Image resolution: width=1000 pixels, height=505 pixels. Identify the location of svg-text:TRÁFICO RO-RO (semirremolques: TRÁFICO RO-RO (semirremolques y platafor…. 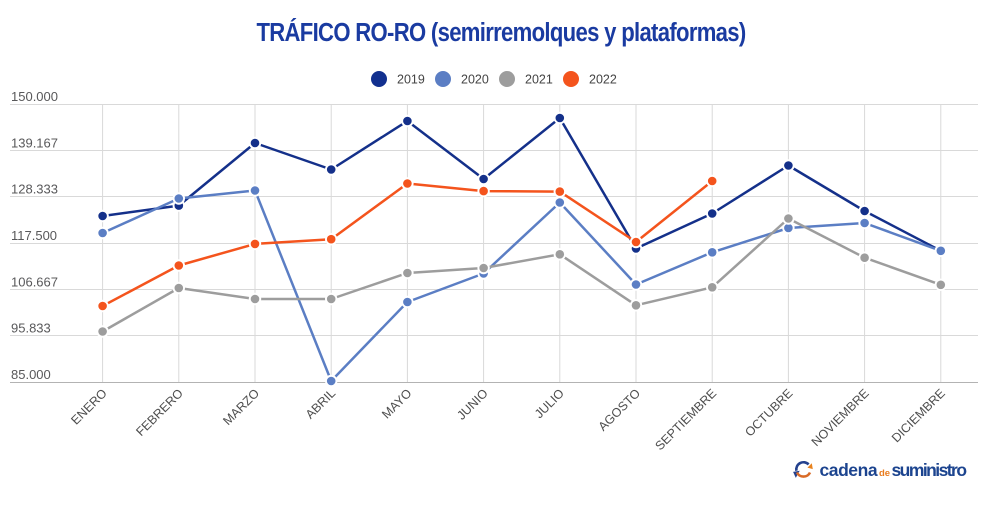
(500, 32).